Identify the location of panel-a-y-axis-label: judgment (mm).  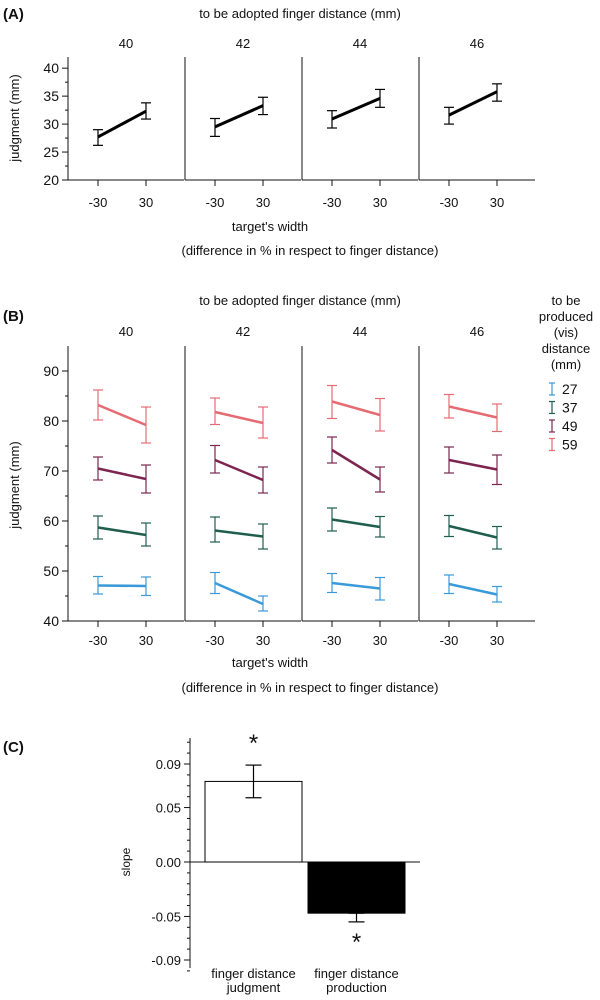
(14, 118).